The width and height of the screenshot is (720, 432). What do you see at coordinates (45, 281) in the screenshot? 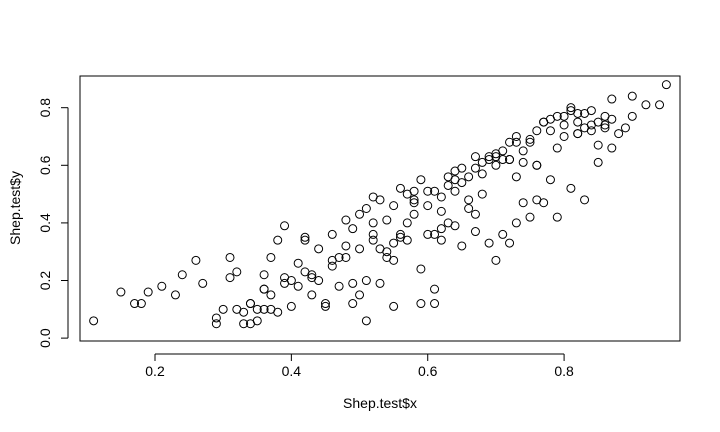
I see `y-tick-label: 0.2` at bounding box center [45, 281].